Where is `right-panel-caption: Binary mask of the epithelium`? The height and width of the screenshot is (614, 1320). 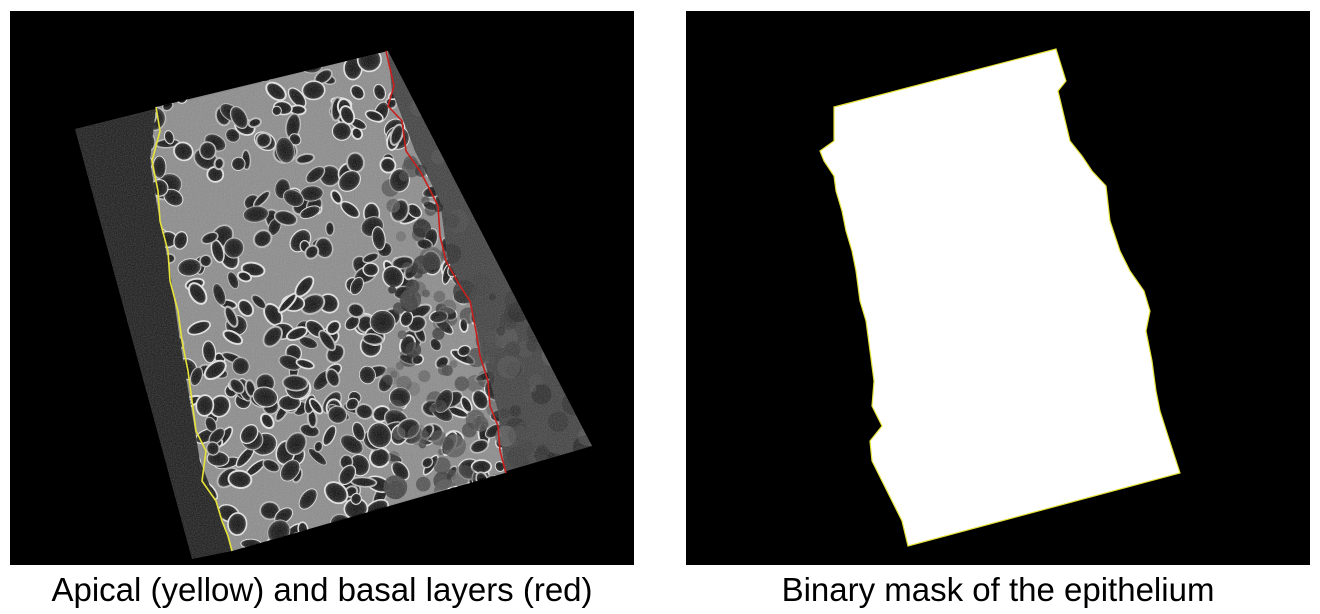
right-panel-caption: Binary mask of the epithelium is located at coordinates (998, 589).